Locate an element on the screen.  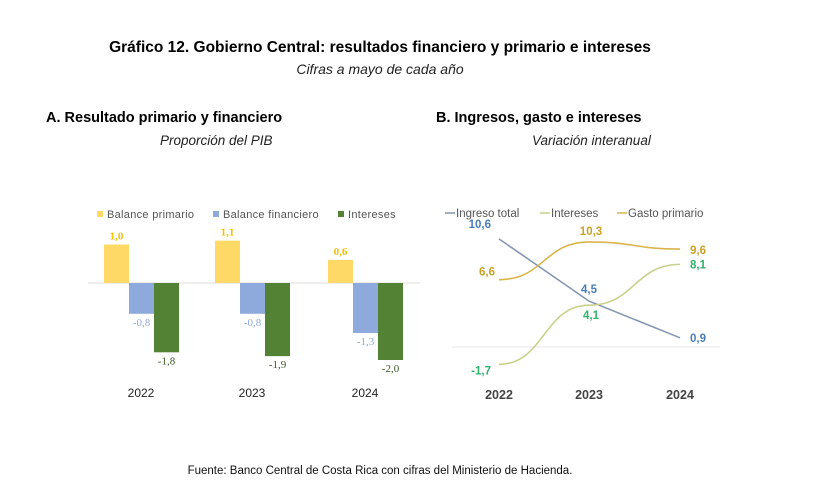
x-tick-a-2024: 2024 is located at coordinates (365, 393).